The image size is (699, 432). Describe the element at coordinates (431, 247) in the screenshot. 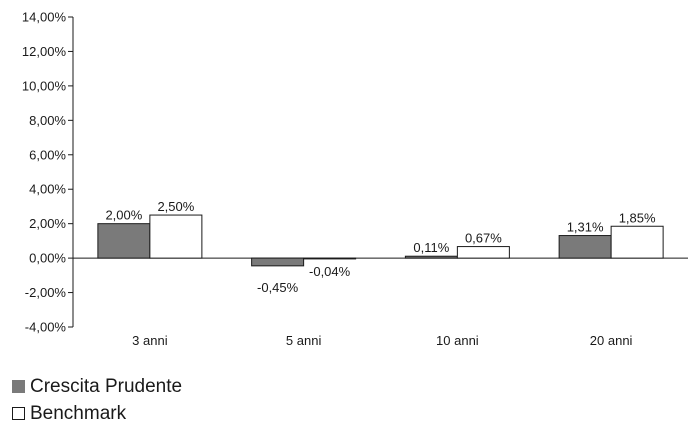

I see `data-label: 0,11%` at that location.